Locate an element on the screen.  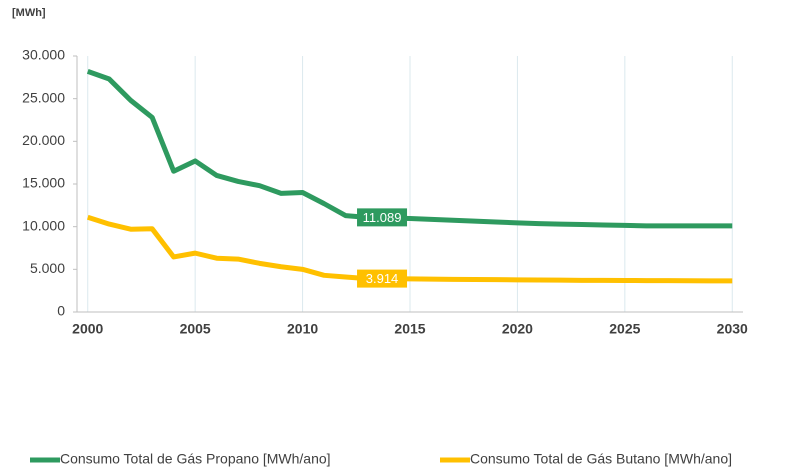
data-label: 3.914 is located at coordinates (382, 278).